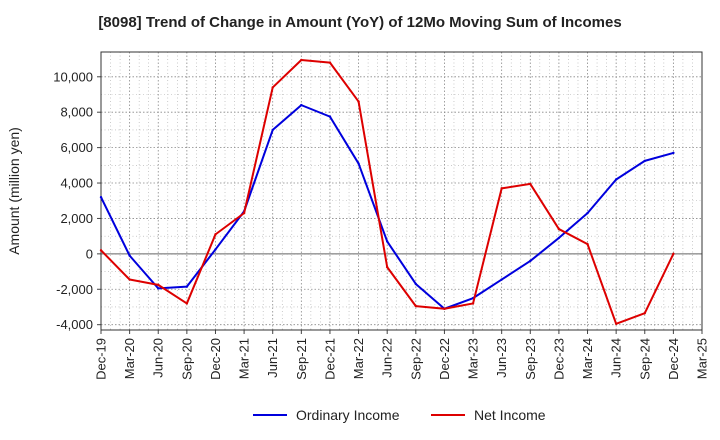 The width and height of the screenshot is (720, 440). Describe the element at coordinates (89, 253) in the screenshot. I see `y-tick-label: 0` at that location.